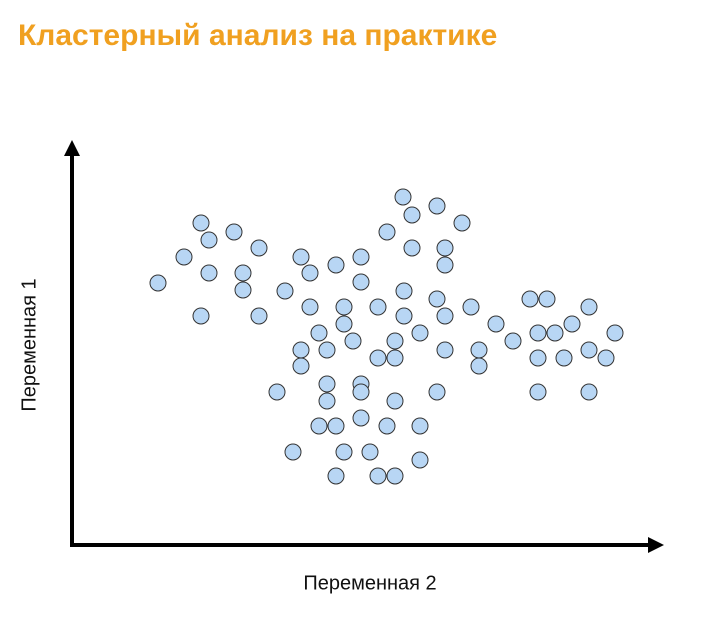  Describe the element at coordinates (369, 583) in the screenshot. I see `x-axis-label: Переменная 2` at that location.